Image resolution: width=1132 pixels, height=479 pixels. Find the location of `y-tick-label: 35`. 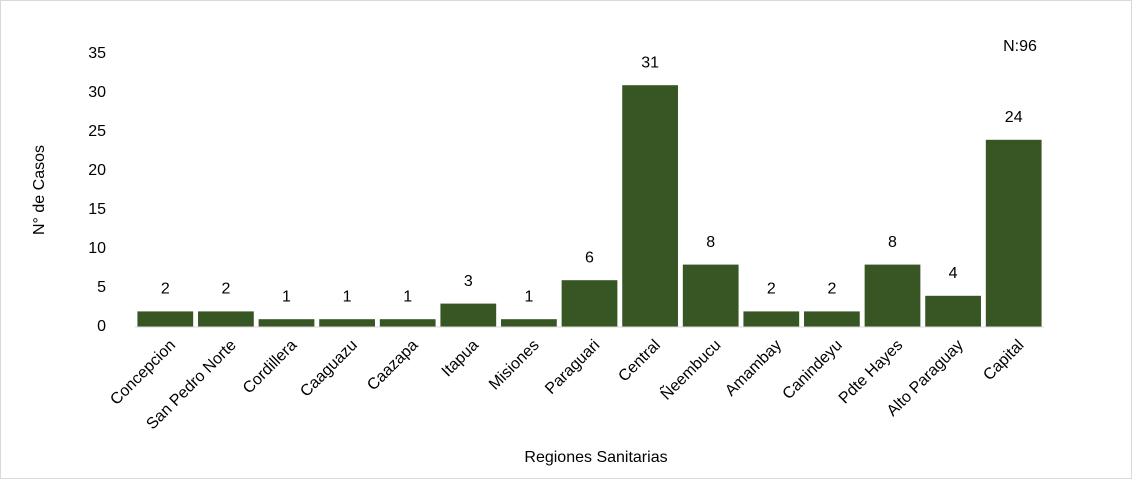

y-tick-label: 35 is located at coordinates (97, 53).